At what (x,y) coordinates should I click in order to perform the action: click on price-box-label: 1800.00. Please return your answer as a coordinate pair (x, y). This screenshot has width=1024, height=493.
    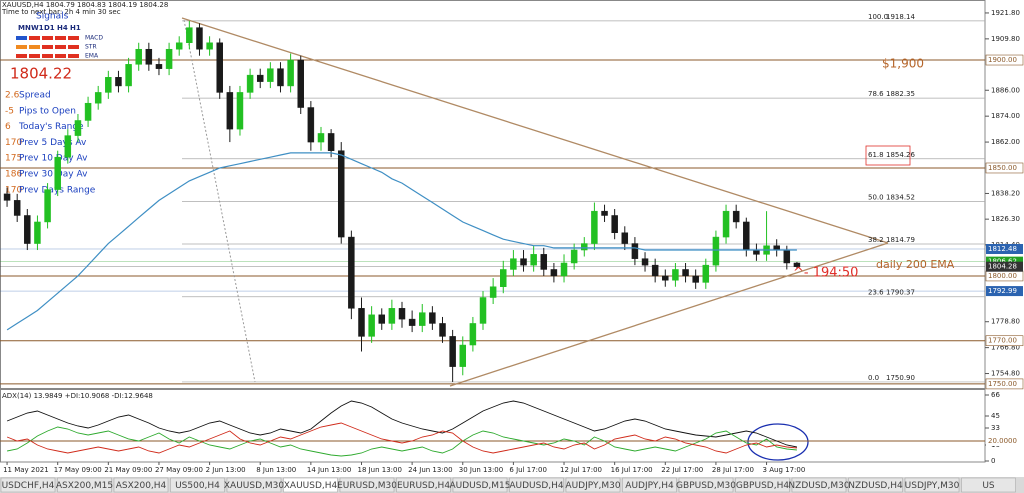
    Looking at the image, I should click on (1002, 276).